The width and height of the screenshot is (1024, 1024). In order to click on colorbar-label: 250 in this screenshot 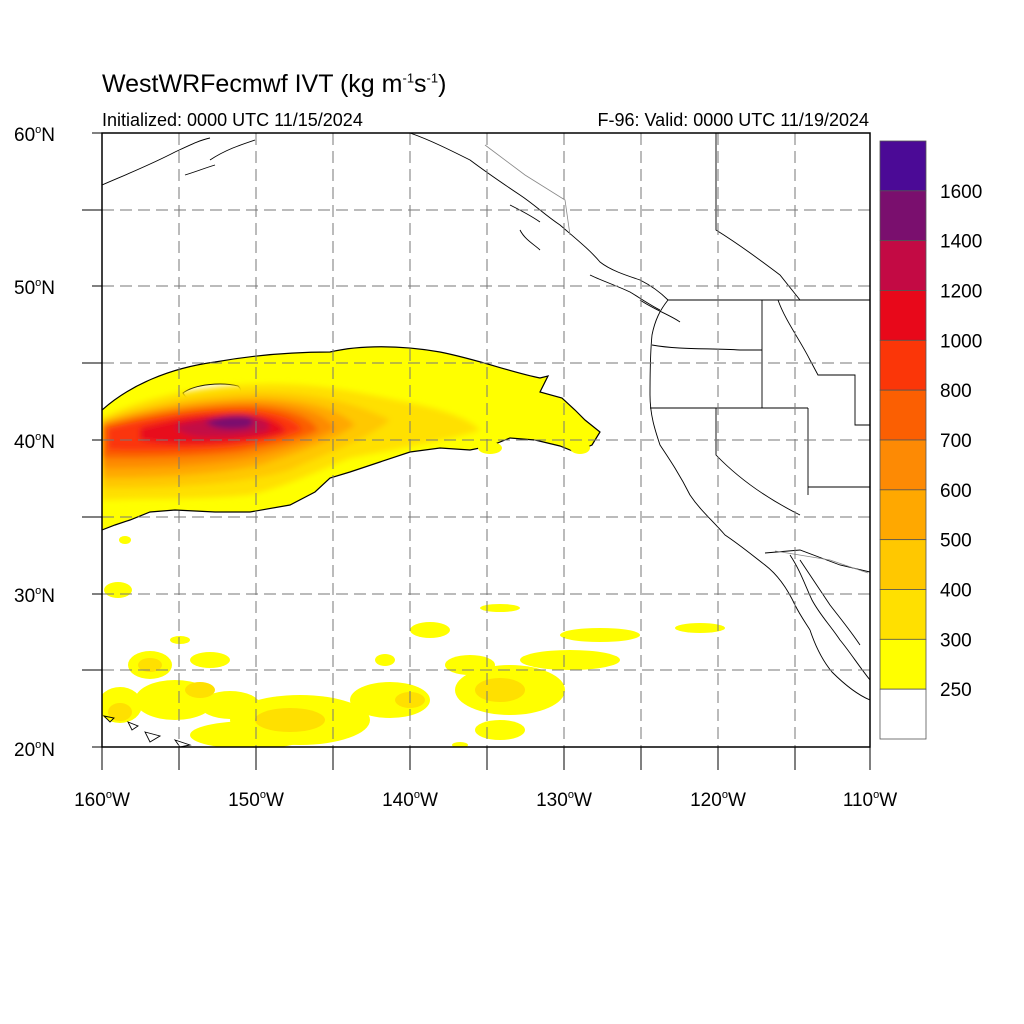, I will do `click(956, 690)`.